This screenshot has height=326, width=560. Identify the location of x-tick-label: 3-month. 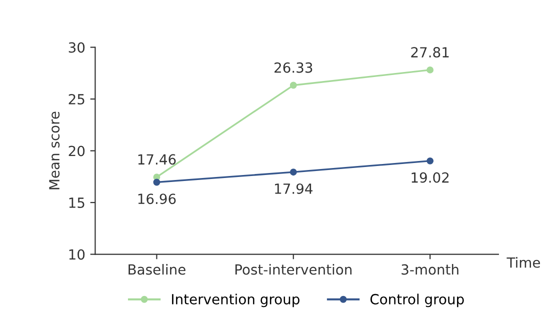
(430, 269).